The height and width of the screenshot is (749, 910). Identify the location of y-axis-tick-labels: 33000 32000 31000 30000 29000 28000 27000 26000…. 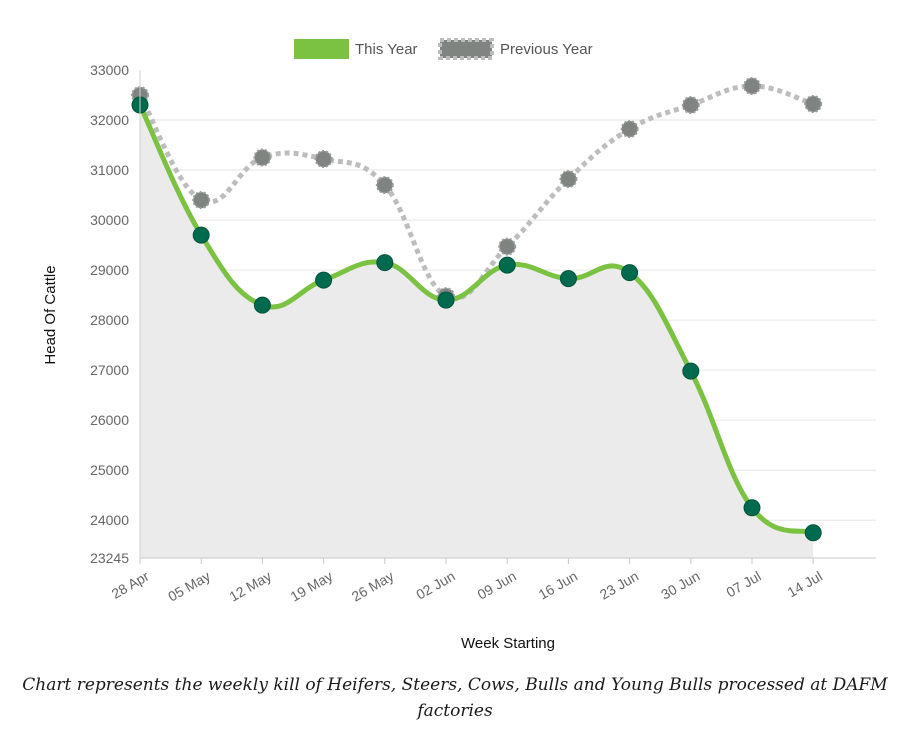
(109, 314).